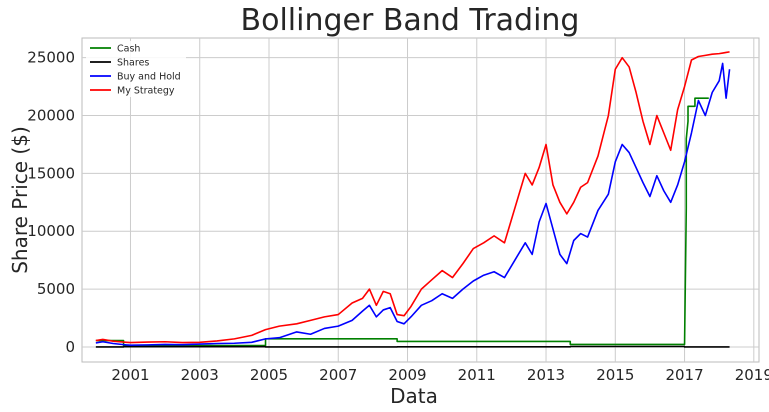  What do you see at coordinates (51, 116) in the screenshot?
I see `y-tick-label: 20000` at bounding box center [51, 116].